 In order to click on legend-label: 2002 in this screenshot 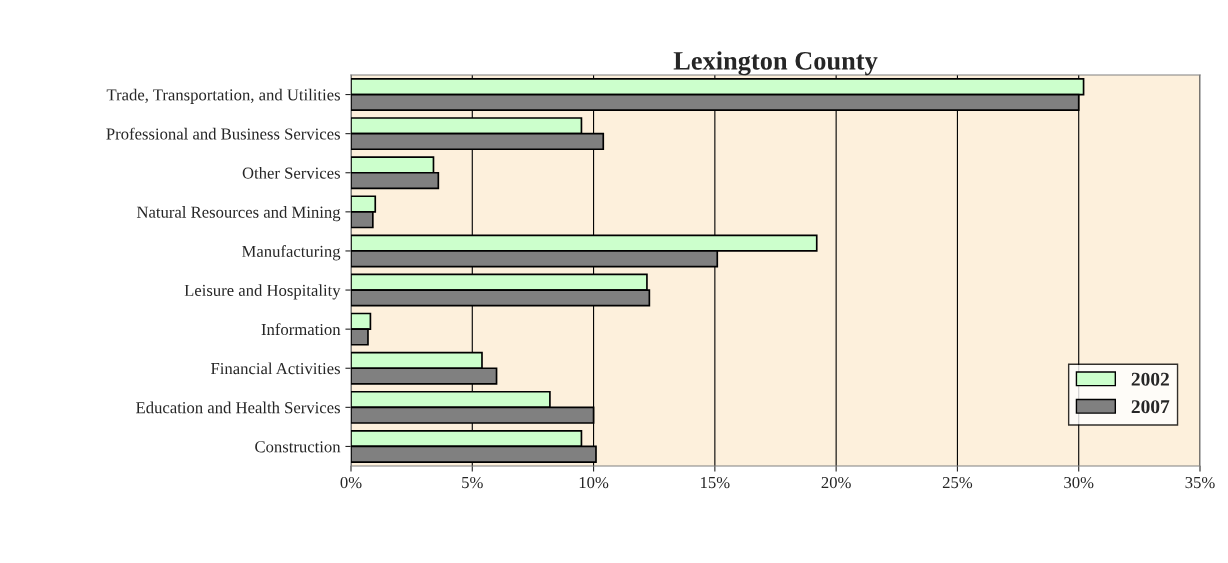, I will do `click(1150, 379)`.